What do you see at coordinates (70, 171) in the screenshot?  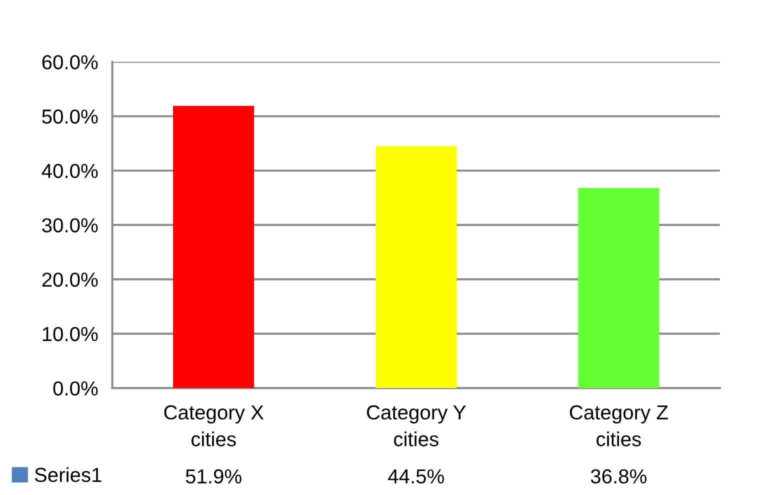 I see `y-tick-label: 40.0%` at bounding box center [70, 171].